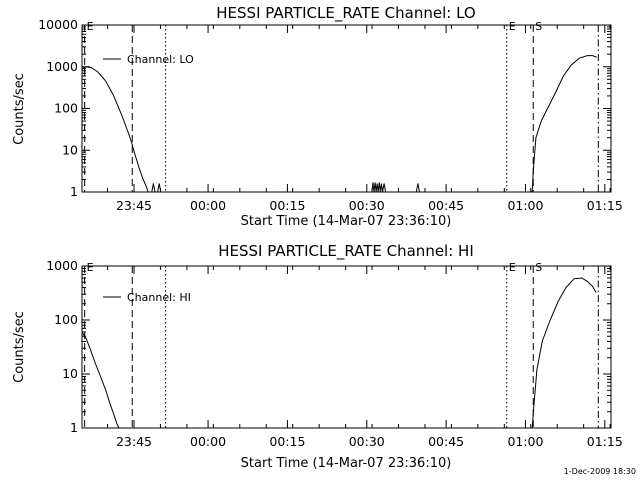 Image resolution: width=640 pixels, height=480 pixels. I want to click on legend-label: Channel: LO, so click(160, 59).